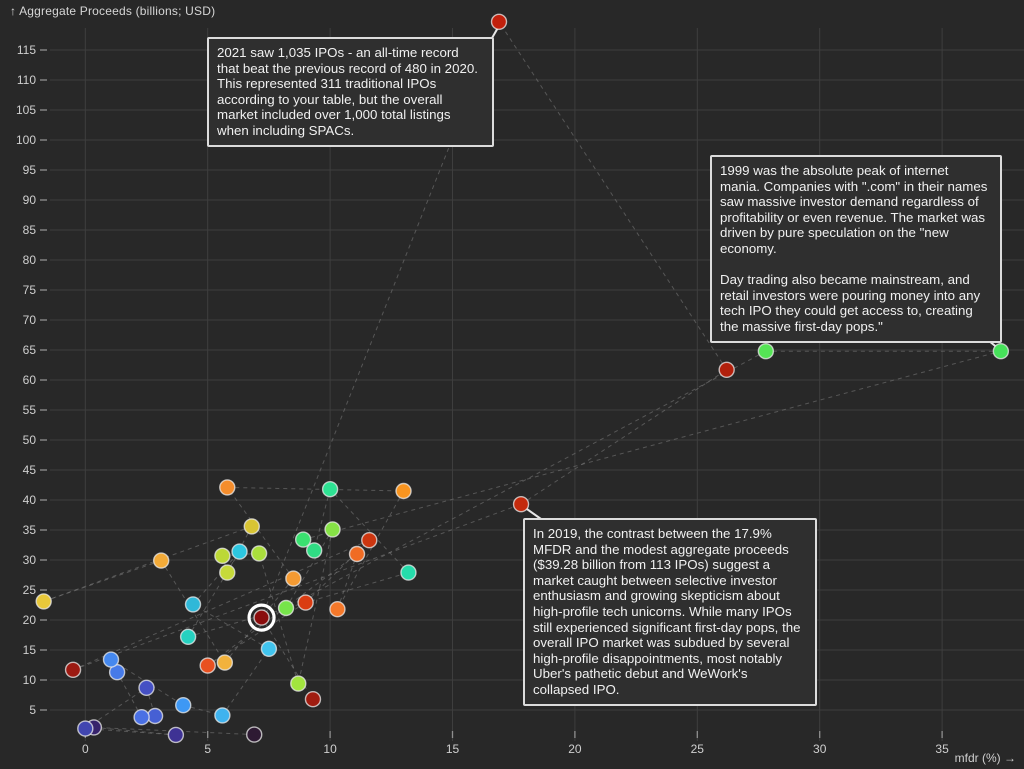 This screenshot has width=1024, height=769. Describe the element at coordinates (30, 470) in the screenshot. I see `y-tick-label: 45` at that location.